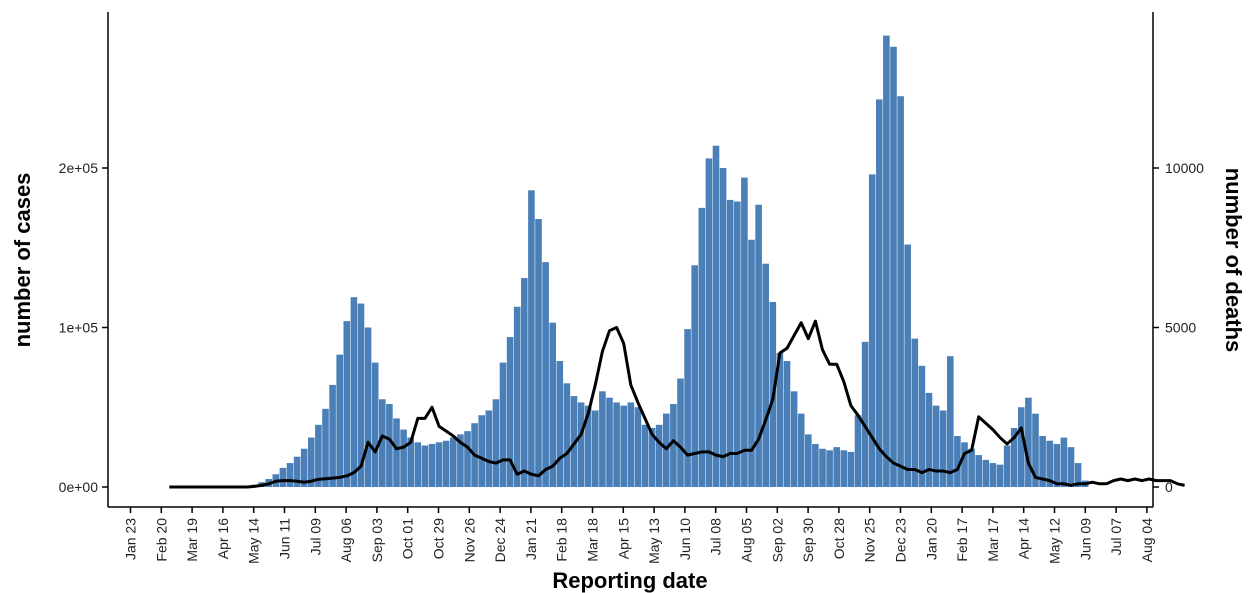 This screenshot has width=1249, height=593. Describe the element at coordinates (22, 260) in the screenshot. I see `y-axis-left-title: number of cases` at that location.